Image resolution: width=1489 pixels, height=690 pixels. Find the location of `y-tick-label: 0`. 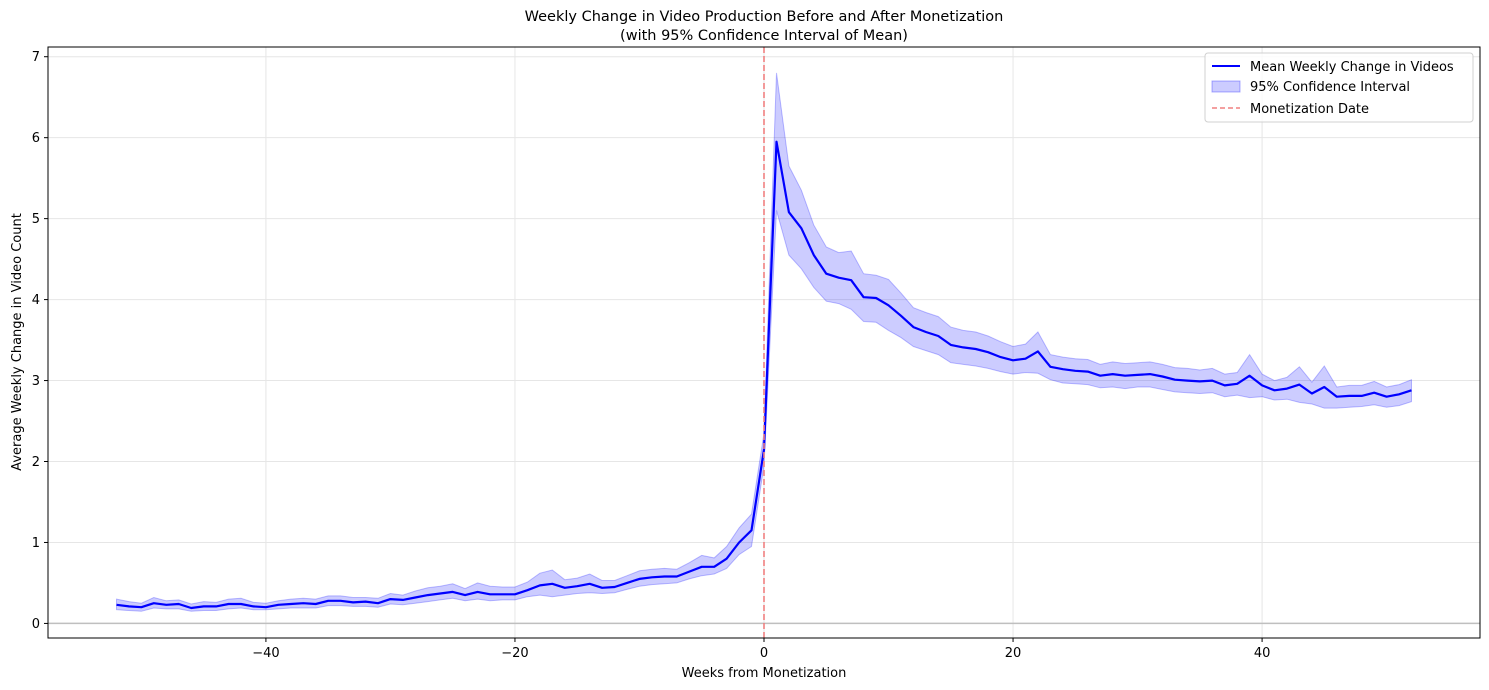

y-tick-label: 0 is located at coordinates (36, 624).